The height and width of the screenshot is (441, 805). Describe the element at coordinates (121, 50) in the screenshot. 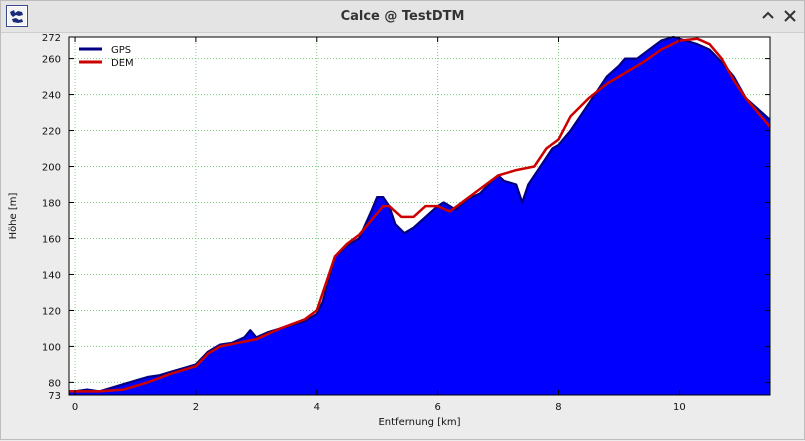

I see `legend-label-gps: GPS` at that location.